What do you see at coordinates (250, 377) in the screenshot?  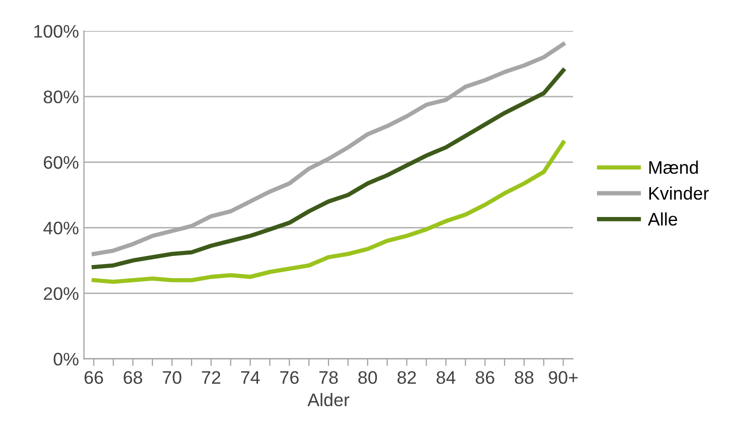 I see `x-tick-label: 74` at bounding box center [250, 377].